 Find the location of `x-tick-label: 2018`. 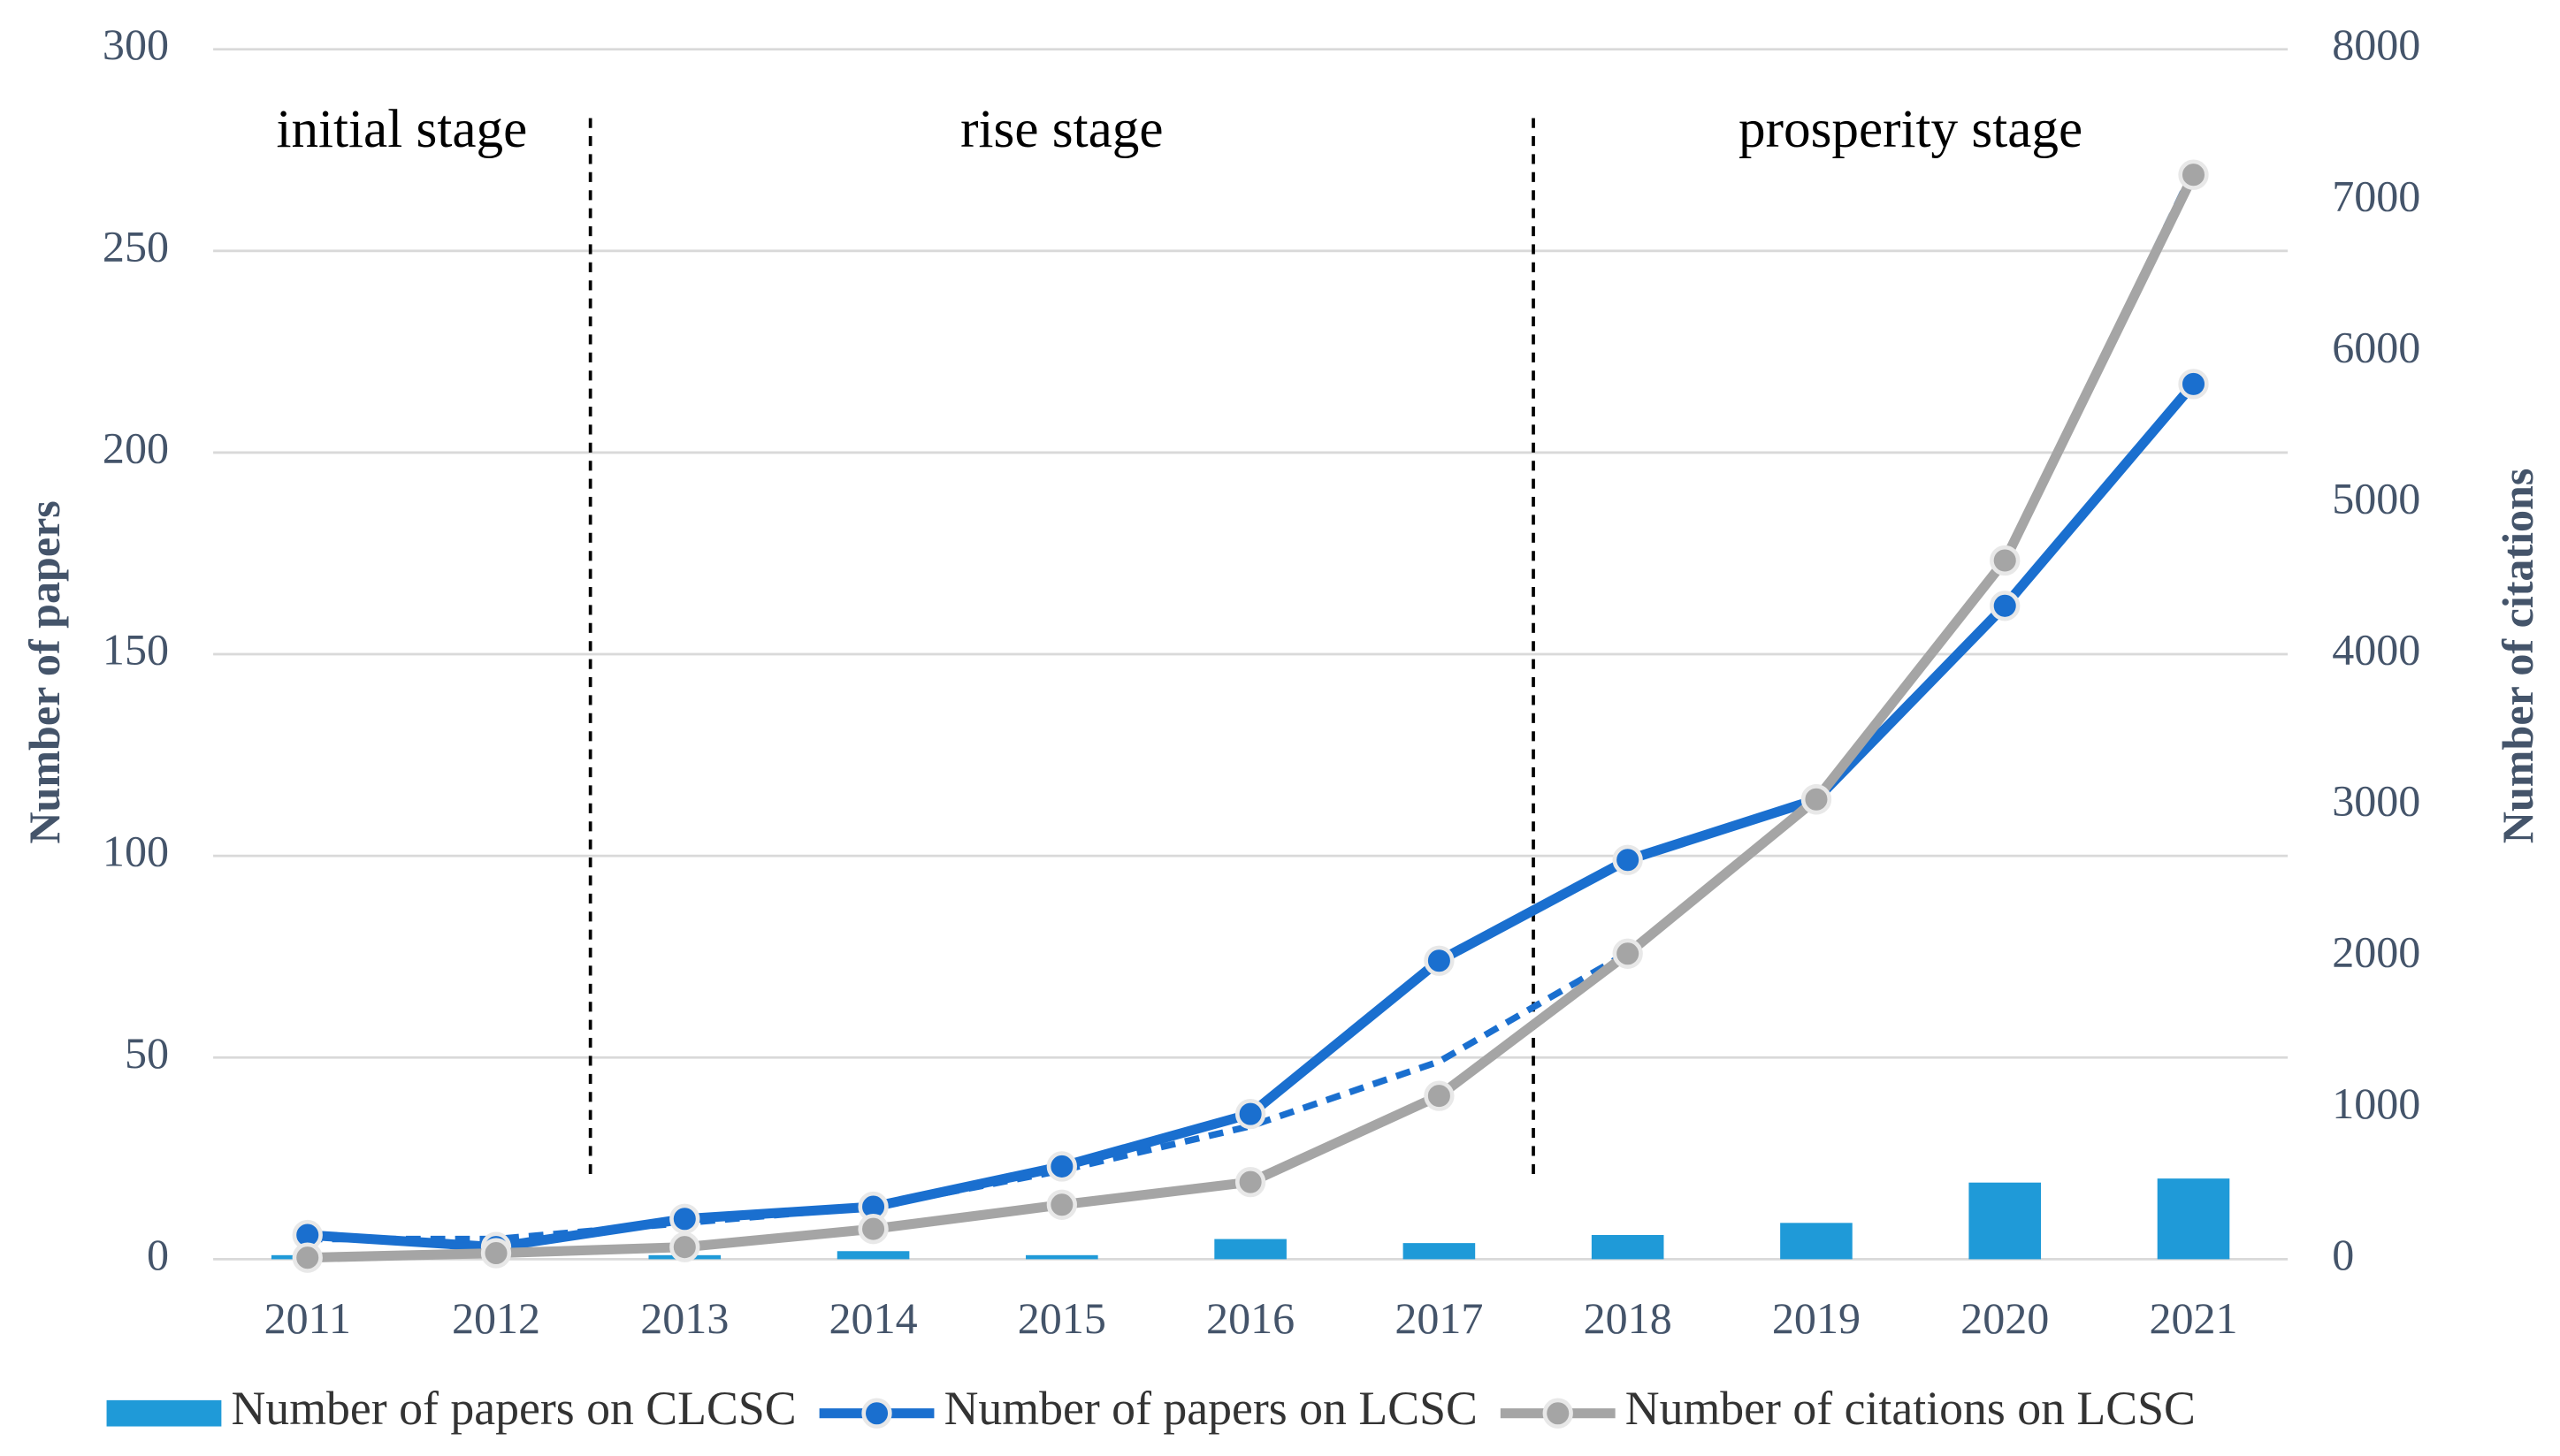

x-tick-label: 2018 is located at coordinates (1628, 1318).